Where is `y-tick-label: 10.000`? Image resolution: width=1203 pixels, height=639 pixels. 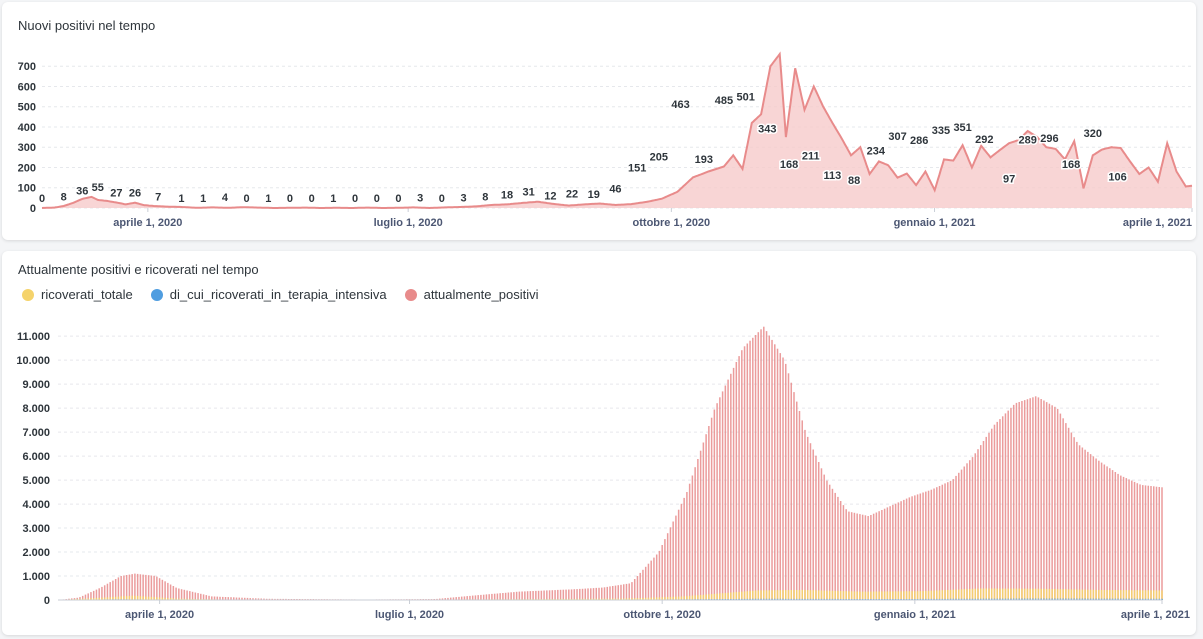
y-tick-label: 10.000 is located at coordinates (33, 361).